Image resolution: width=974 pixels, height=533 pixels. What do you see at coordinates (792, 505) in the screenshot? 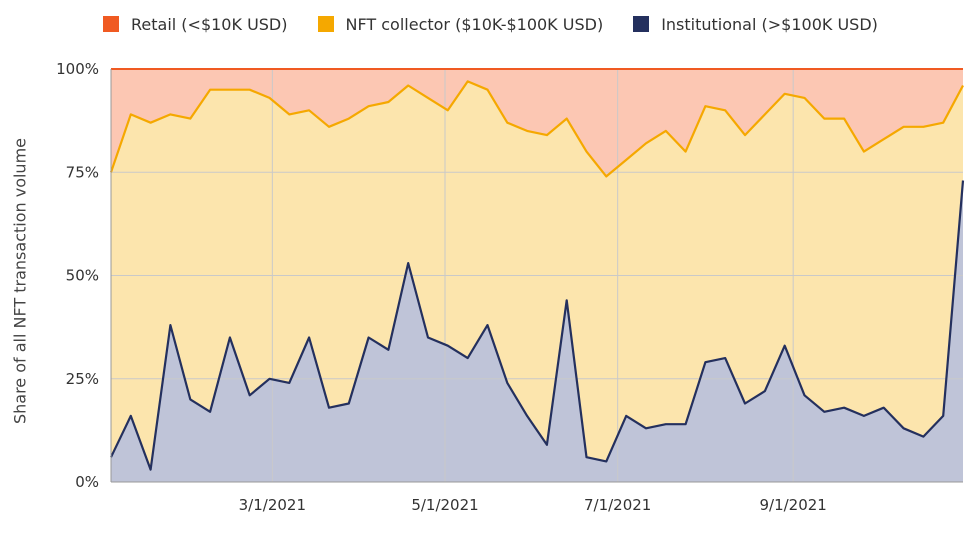
I see `x-tick-label: 9/1/2021` at bounding box center [792, 505].